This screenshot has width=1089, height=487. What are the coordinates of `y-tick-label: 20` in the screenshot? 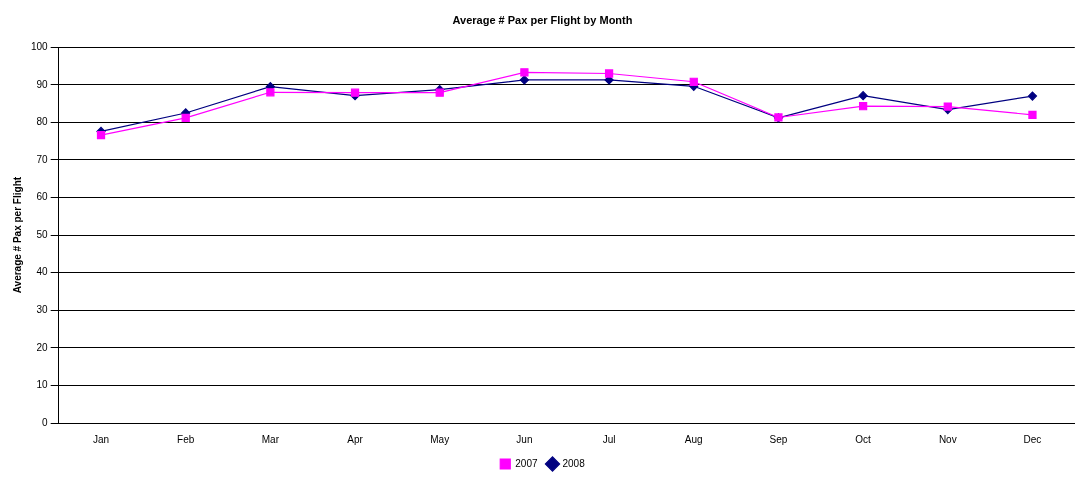 It's located at (42, 347).